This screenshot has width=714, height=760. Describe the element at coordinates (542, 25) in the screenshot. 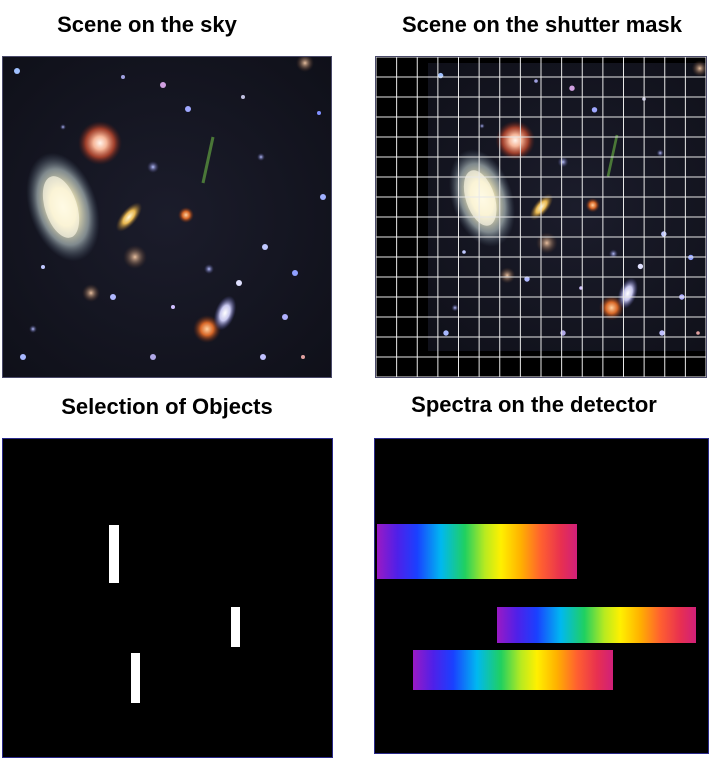

I see `title-scene-on-shutter-mask: Scene on the shutter mask` at that location.